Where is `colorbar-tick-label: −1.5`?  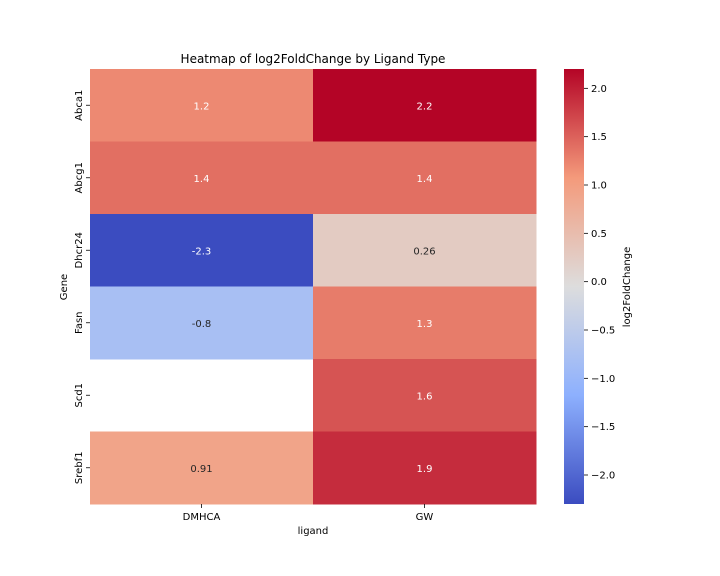 colorbar-tick-label: −1.5 is located at coordinates (603, 427).